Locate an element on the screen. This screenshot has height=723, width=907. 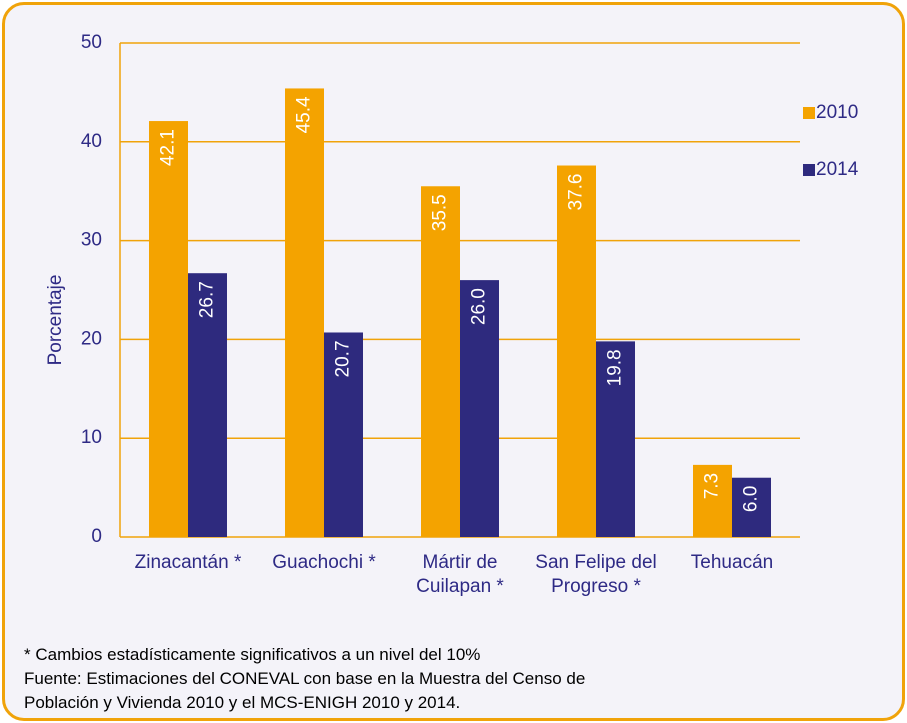
value-label: 35.5 is located at coordinates (440, 212).